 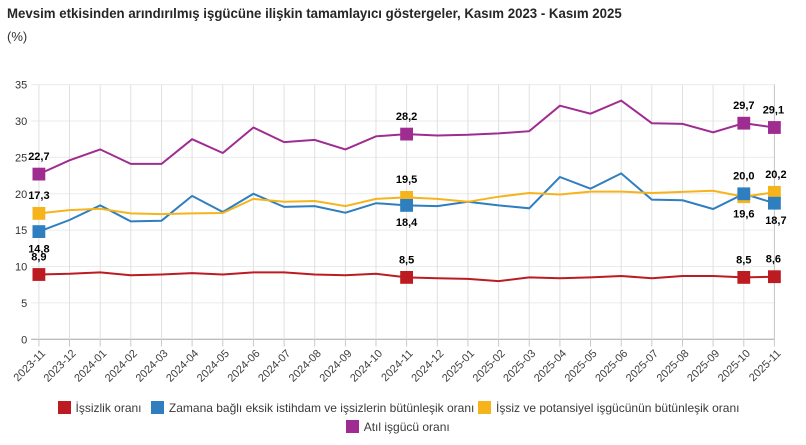 I want to click on svg-text: 18,4, so click(x=407, y=223).